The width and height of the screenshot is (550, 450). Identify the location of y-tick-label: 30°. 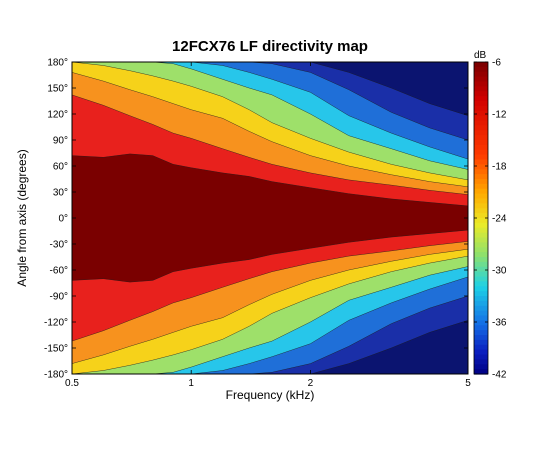
(60, 193).